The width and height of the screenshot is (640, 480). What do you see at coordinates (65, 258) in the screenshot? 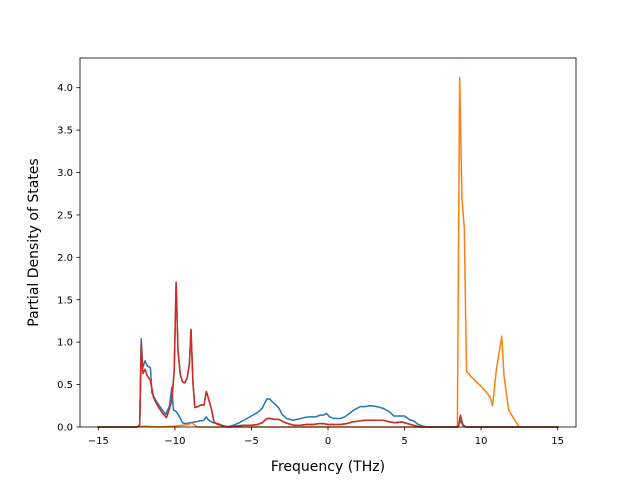
I see `y-tick-label: 2.0` at bounding box center [65, 258].